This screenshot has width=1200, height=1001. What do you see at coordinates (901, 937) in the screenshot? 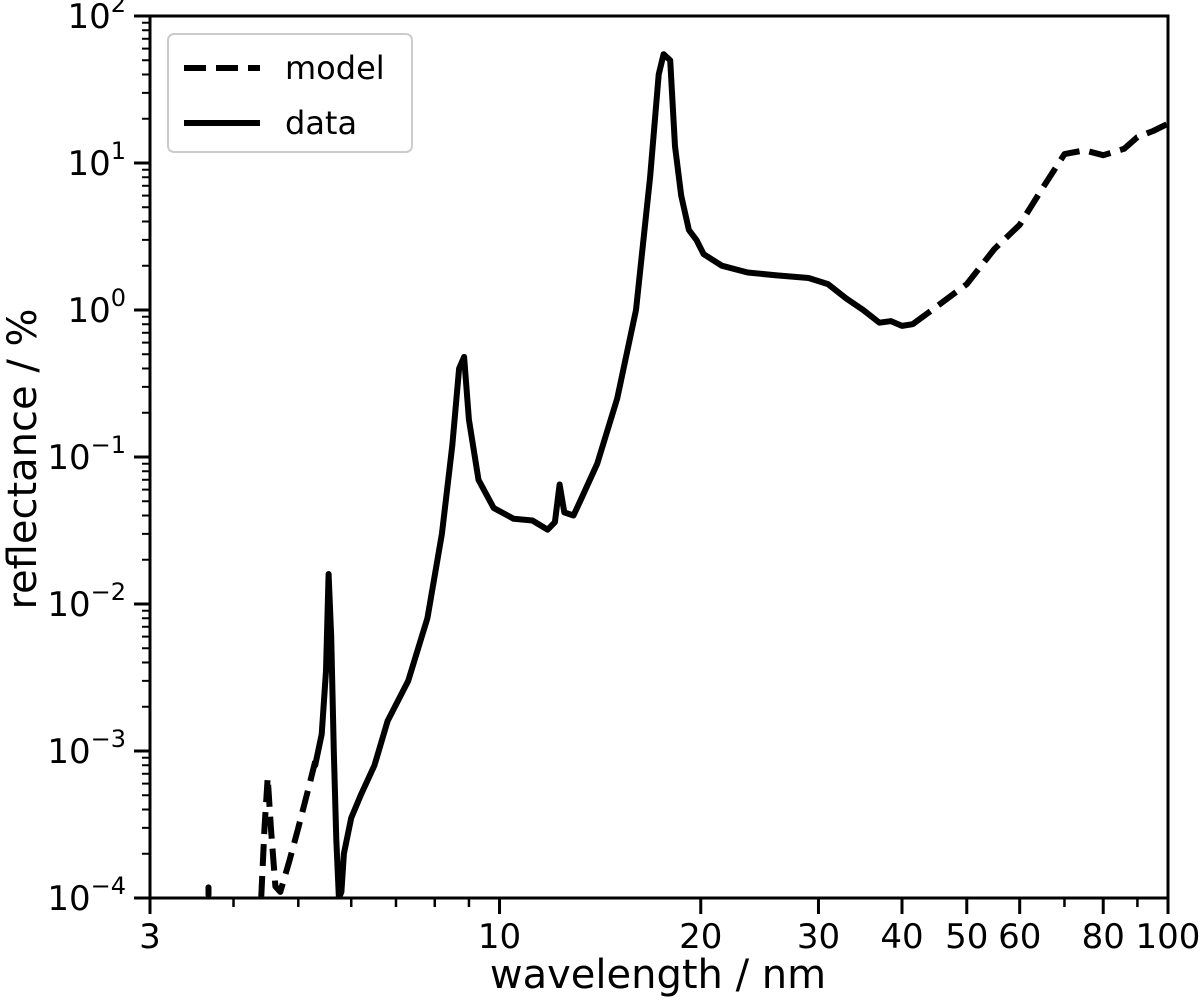
I see `x-tick-label: 40` at bounding box center [901, 937].